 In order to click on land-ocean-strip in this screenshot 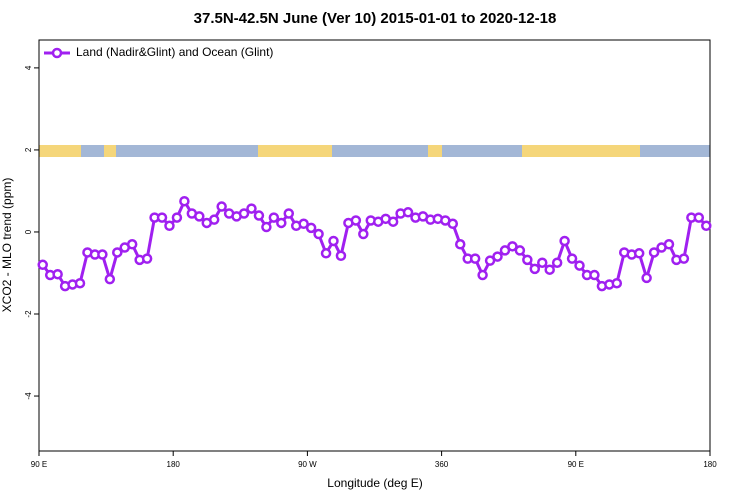, I will do `click(374, 151)`.